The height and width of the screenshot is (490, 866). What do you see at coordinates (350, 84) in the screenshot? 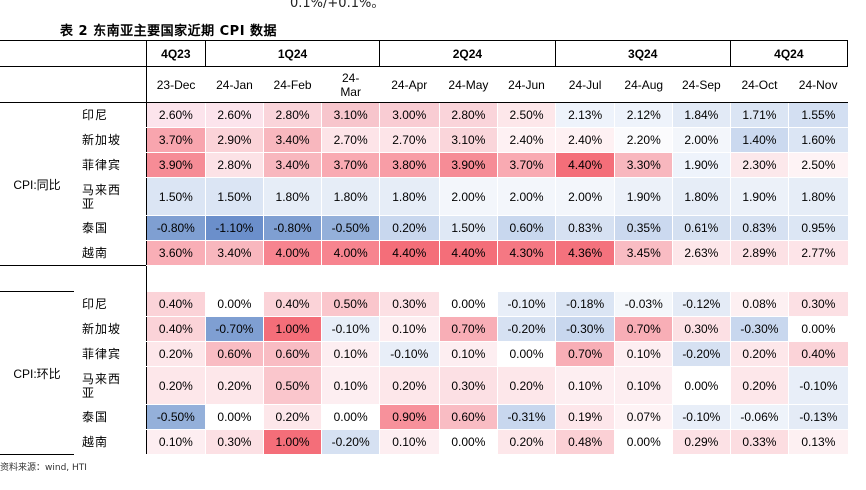
I see `month-header: 24- Mar` at bounding box center [350, 84].